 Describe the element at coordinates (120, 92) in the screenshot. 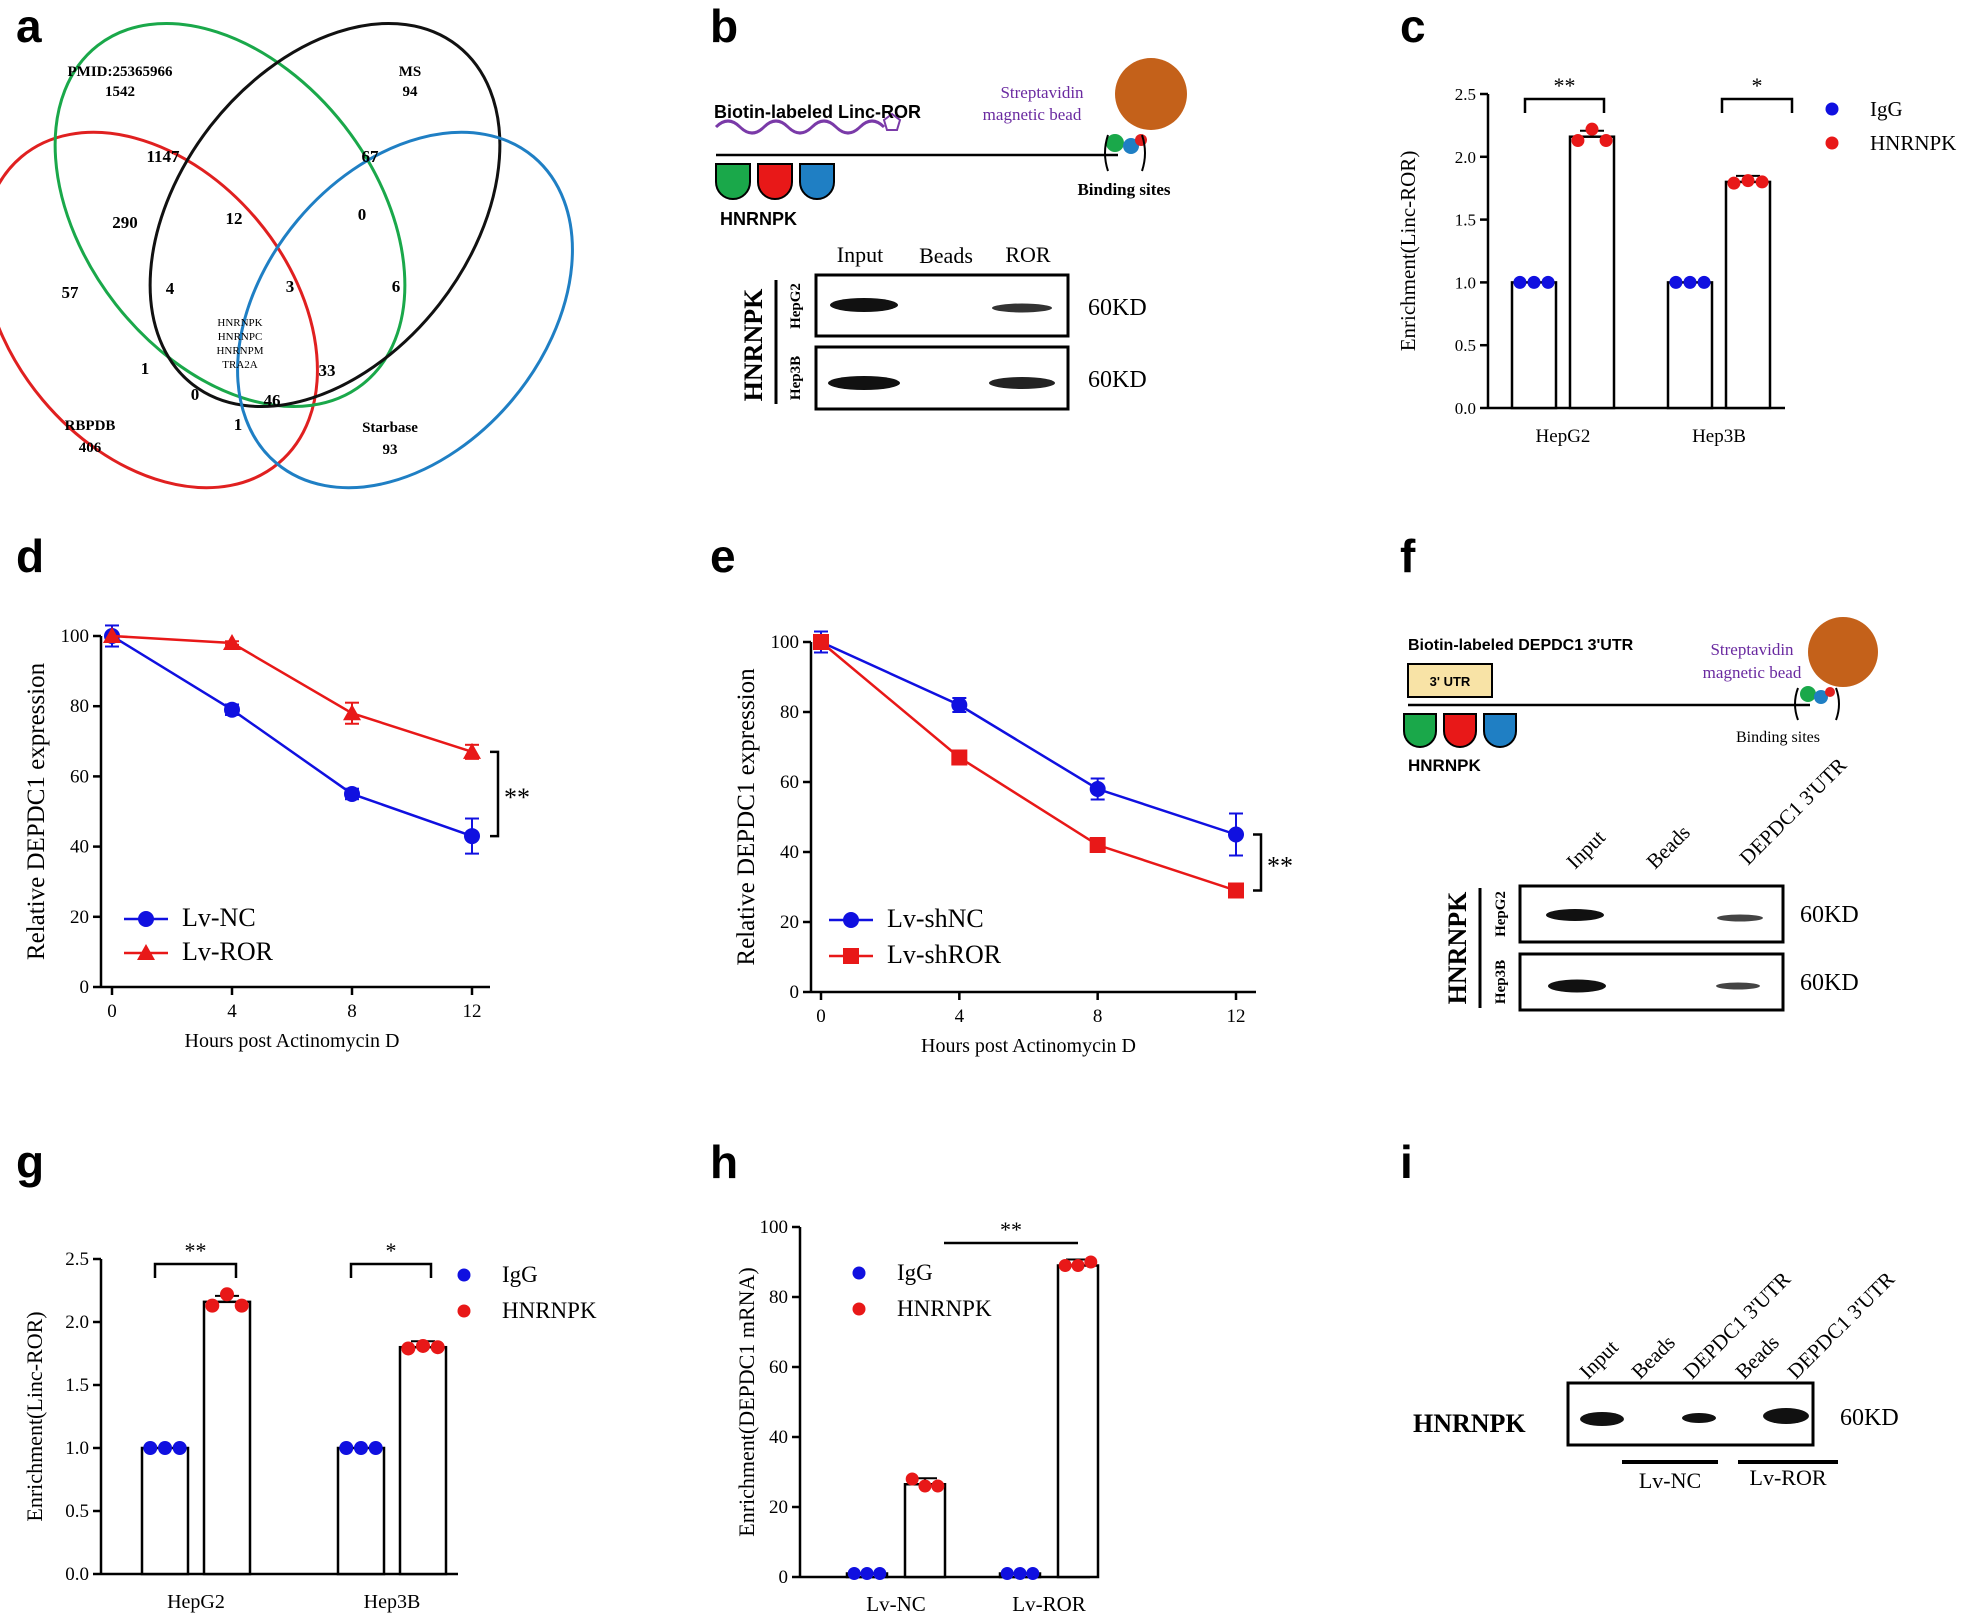

I see `venn-set-count-pmid: 1542` at that location.